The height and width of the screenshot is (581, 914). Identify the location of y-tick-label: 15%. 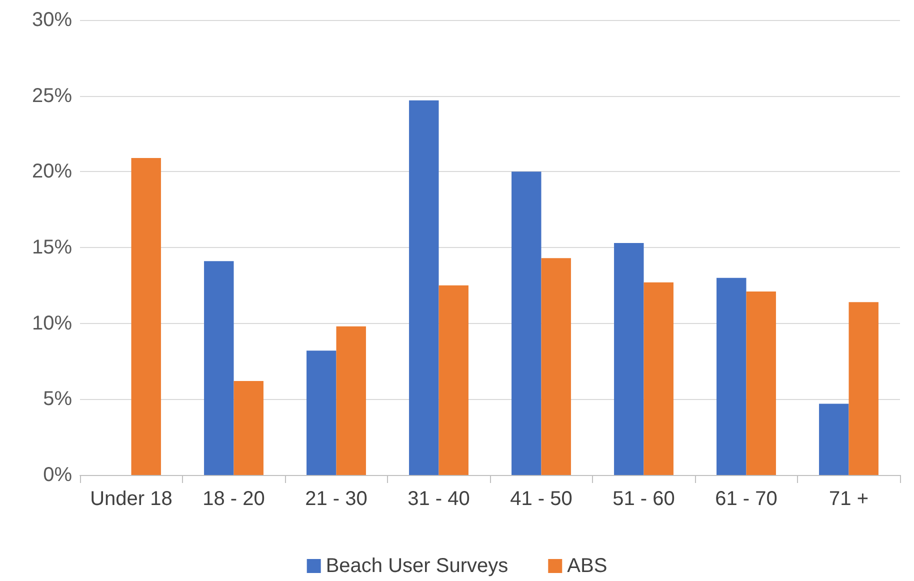
(52, 247).